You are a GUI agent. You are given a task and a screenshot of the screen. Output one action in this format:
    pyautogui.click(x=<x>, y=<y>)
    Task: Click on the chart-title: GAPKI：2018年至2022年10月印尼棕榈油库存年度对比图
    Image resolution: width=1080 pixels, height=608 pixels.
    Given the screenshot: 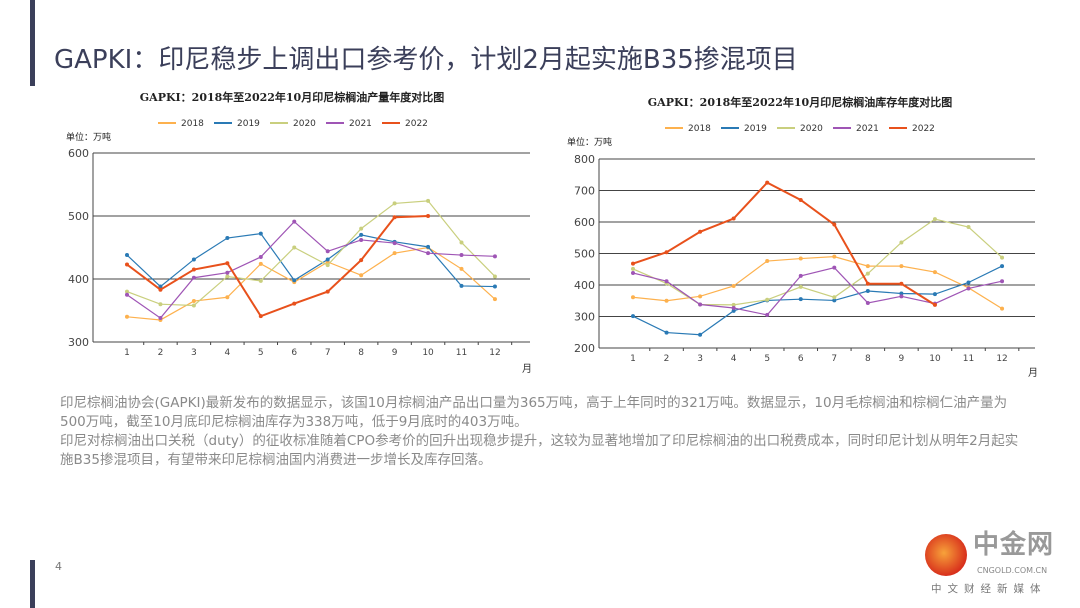 What is the action you would take?
    pyautogui.click(x=800, y=102)
    